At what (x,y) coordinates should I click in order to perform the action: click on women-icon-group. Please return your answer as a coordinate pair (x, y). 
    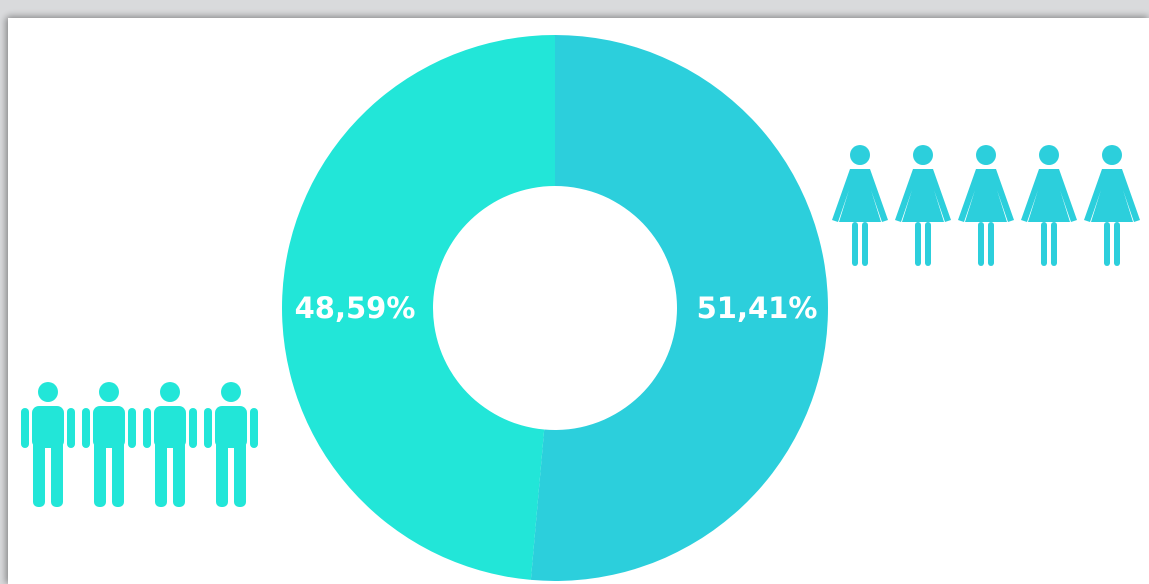
    Looking at the image, I should click on (986, 205).